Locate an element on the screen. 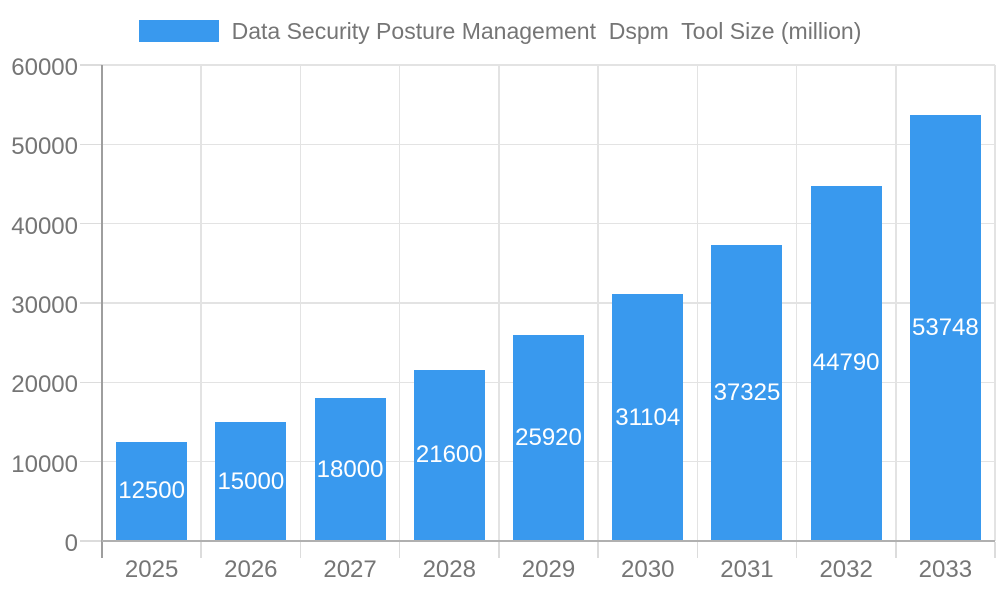  bar-2026: 15000 is located at coordinates (251, 481).